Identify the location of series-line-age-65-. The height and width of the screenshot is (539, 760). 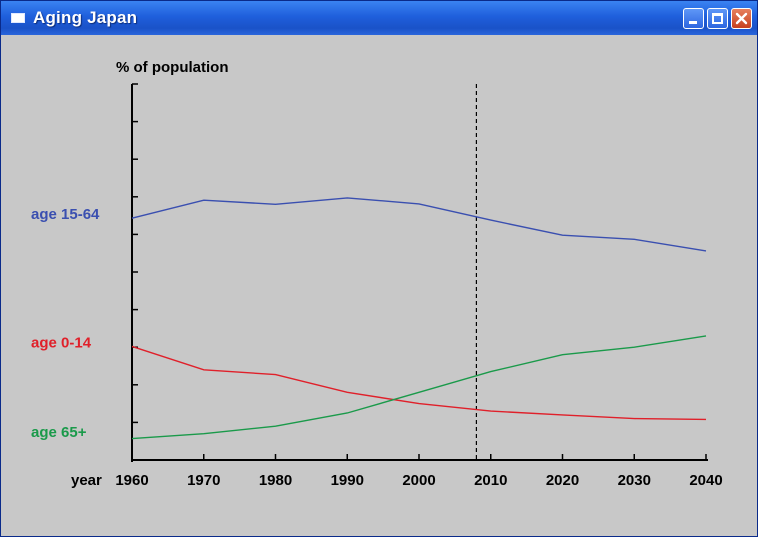
(419, 387).